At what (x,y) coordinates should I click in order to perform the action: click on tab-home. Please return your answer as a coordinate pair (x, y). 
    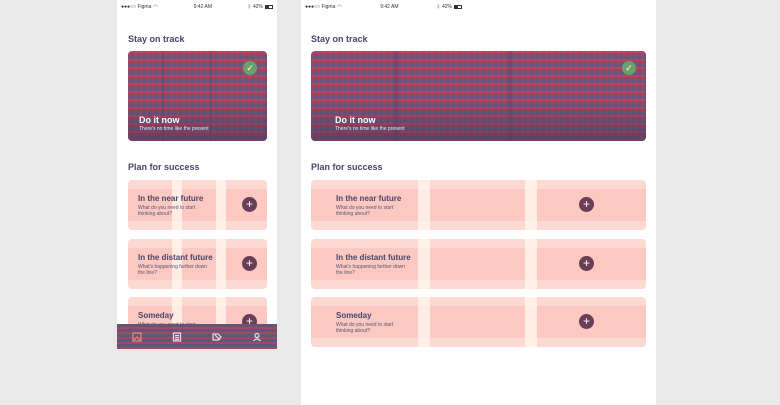
    Looking at the image, I should click on (137, 337).